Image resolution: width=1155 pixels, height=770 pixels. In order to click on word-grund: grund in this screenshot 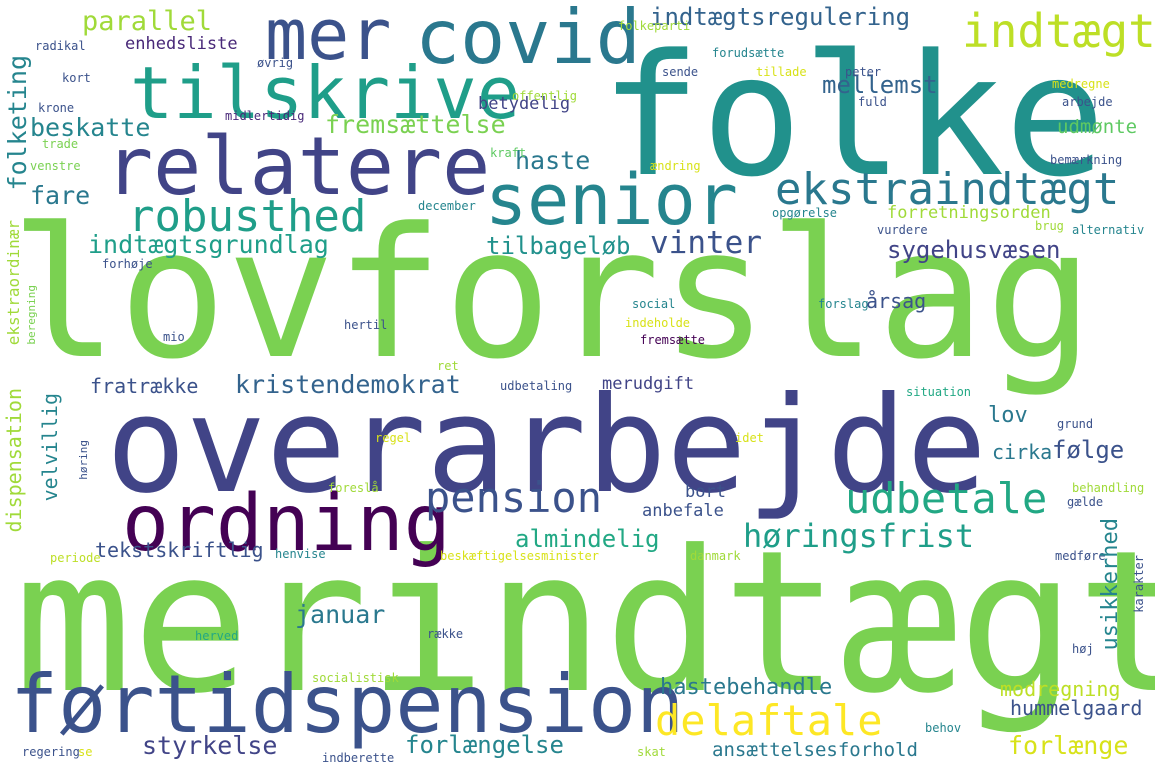, I will do `click(1075, 424)`.